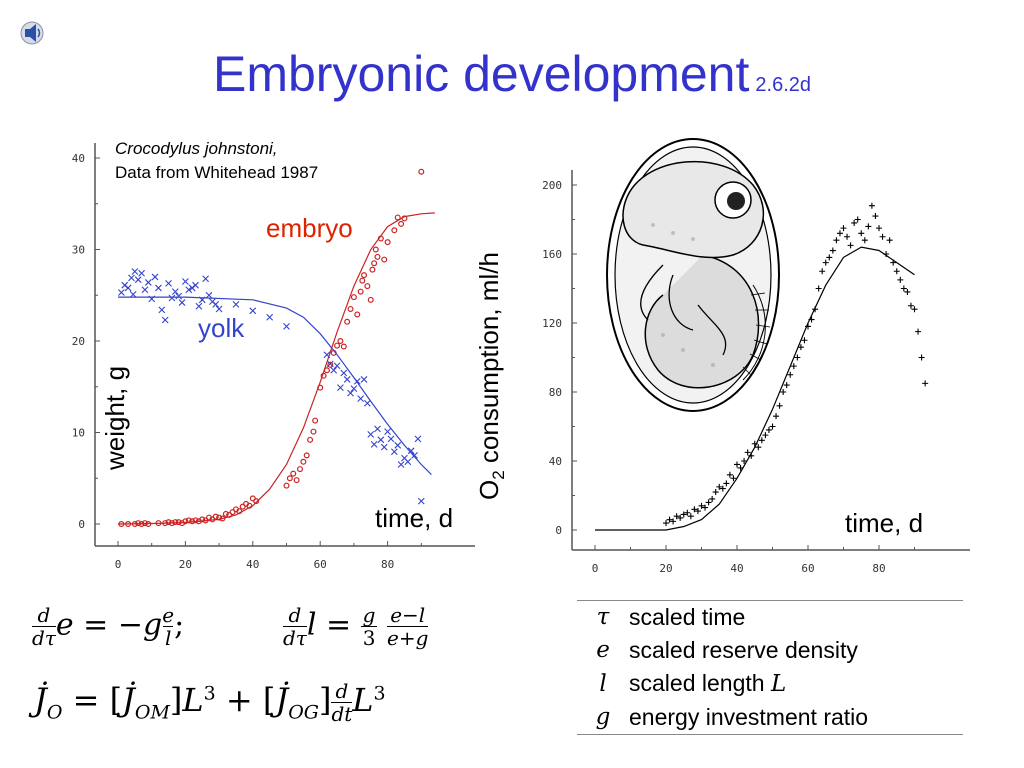 Image resolution: width=1024 pixels, height=768 pixels. Describe the element at coordinates (491, 376) in the screenshot. I see `right-y-axis-label: O2 consumption, ml/h` at that location.